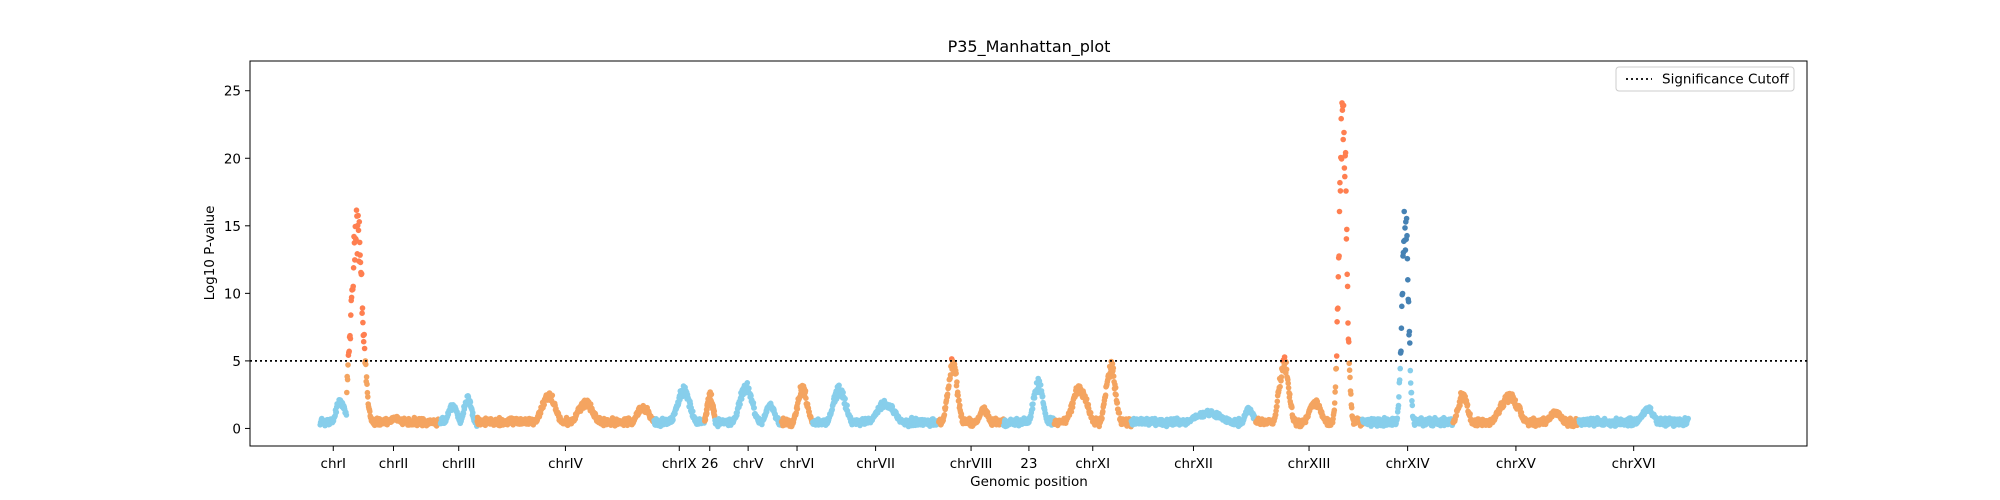 The height and width of the screenshot is (500, 2000). I want to click on x-axis-label: Genomic position, so click(1029, 482).